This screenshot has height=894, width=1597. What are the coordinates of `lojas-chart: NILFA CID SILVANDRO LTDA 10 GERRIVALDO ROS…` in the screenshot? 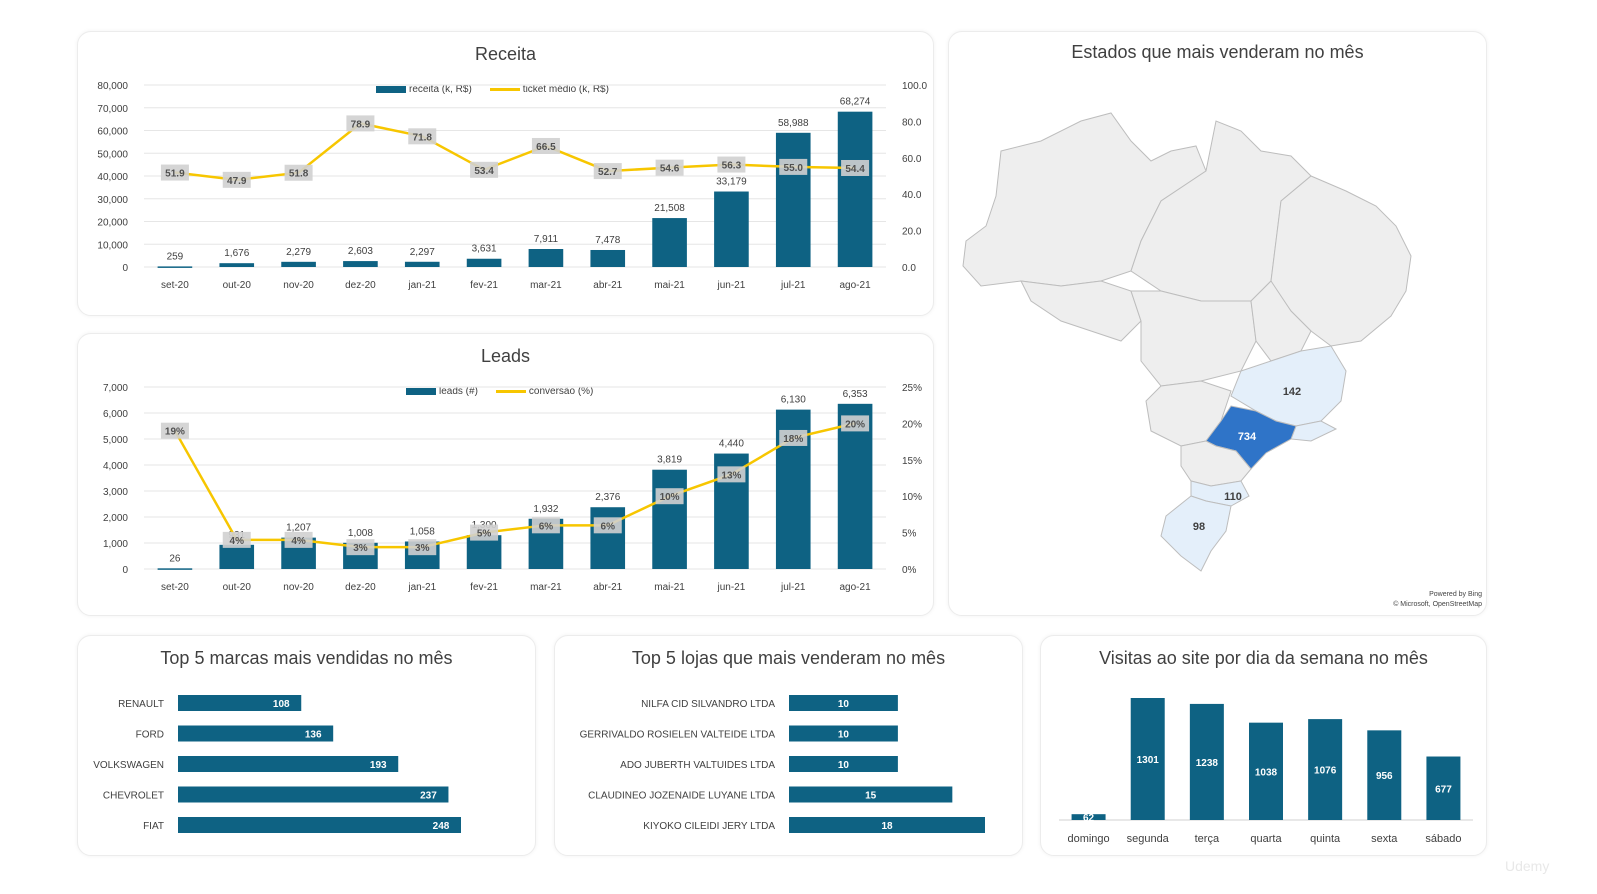 It's located at (782, 764).